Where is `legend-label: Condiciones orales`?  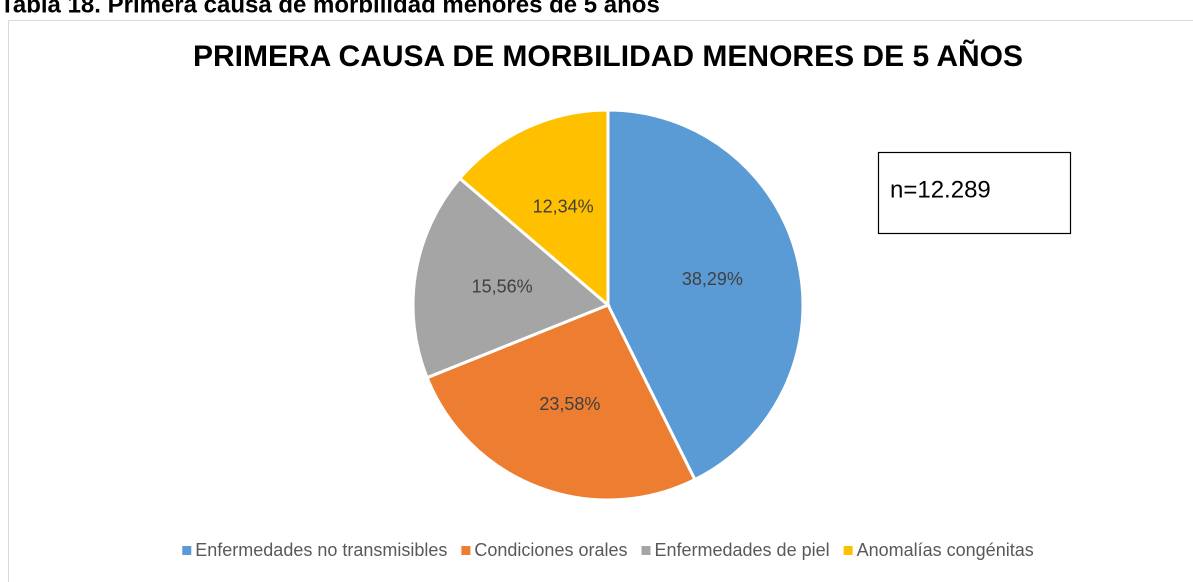 legend-label: Condiciones orales is located at coordinates (550, 550).